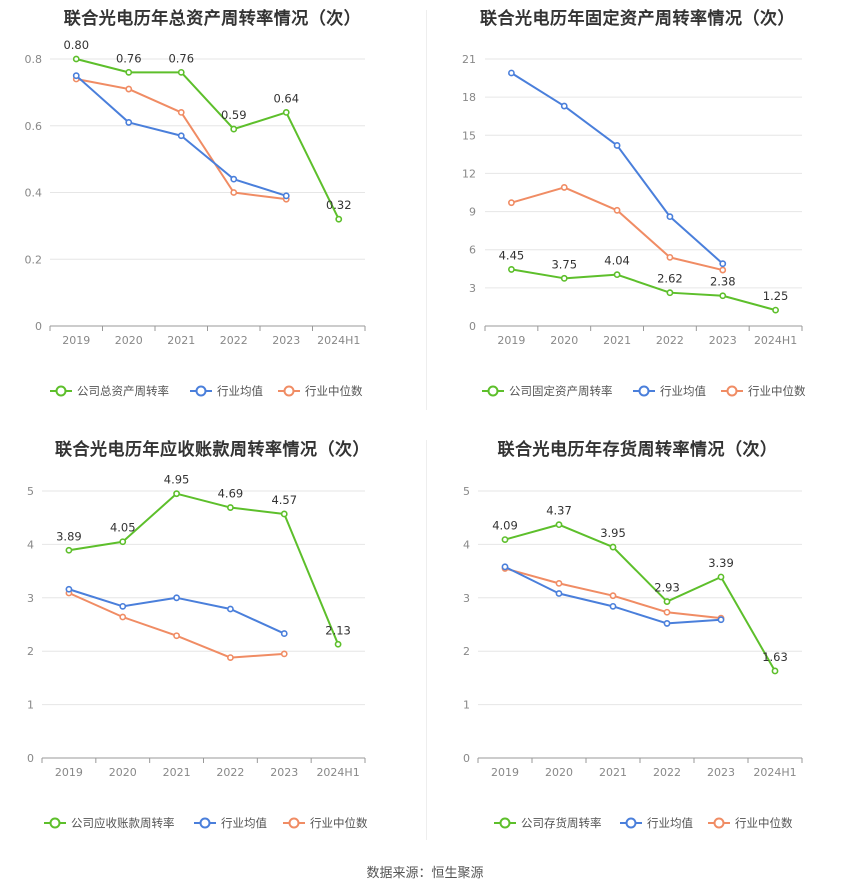 Image resolution: width=850 pixels, height=891 pixels. What do you see at coordinates (466, 544) in the screenshot?
I see `y-tick-label: 4` at bounding box center [466, 544].